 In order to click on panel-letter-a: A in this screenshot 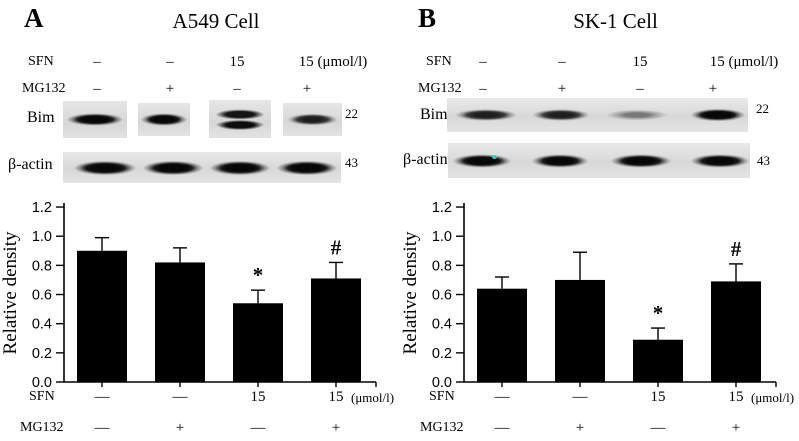, I will do `click(34, 18)`.